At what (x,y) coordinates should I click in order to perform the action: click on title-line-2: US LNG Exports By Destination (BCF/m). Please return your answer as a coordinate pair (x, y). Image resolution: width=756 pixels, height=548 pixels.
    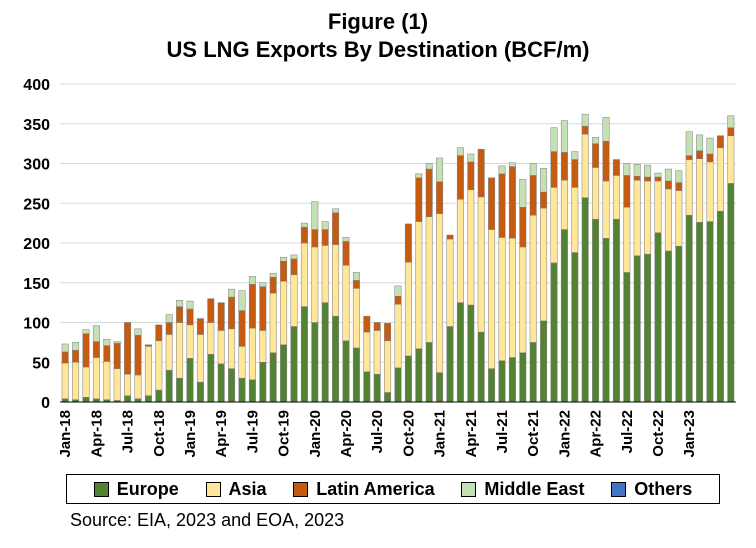
    Looking at the image, I should click on (378, 49).